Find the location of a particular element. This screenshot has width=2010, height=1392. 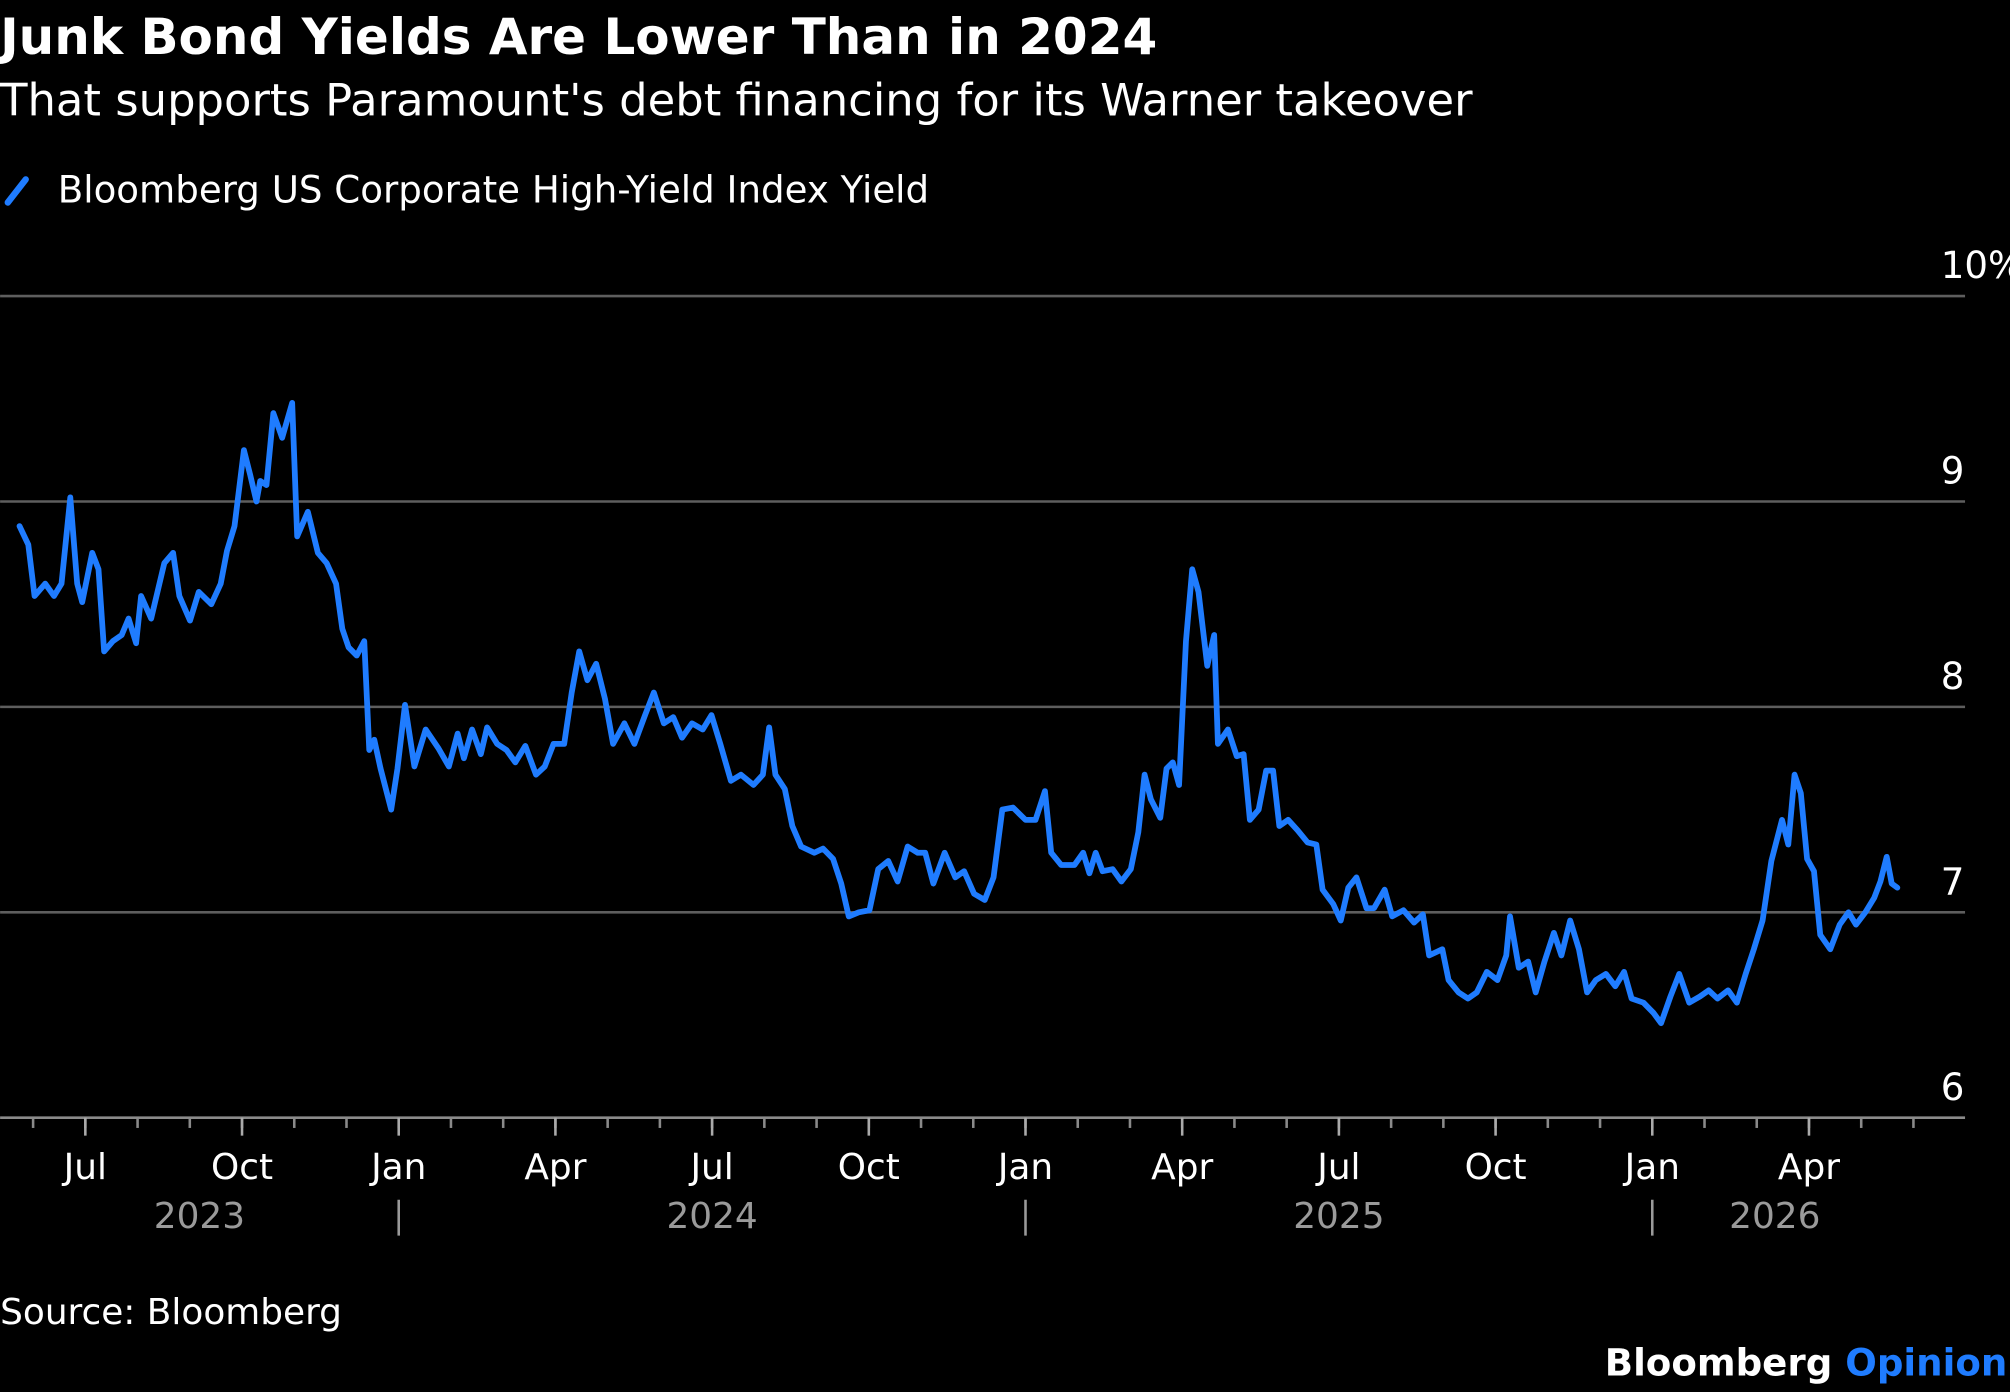

y-tick-label: 9 is located at coordinates (1953, 471).